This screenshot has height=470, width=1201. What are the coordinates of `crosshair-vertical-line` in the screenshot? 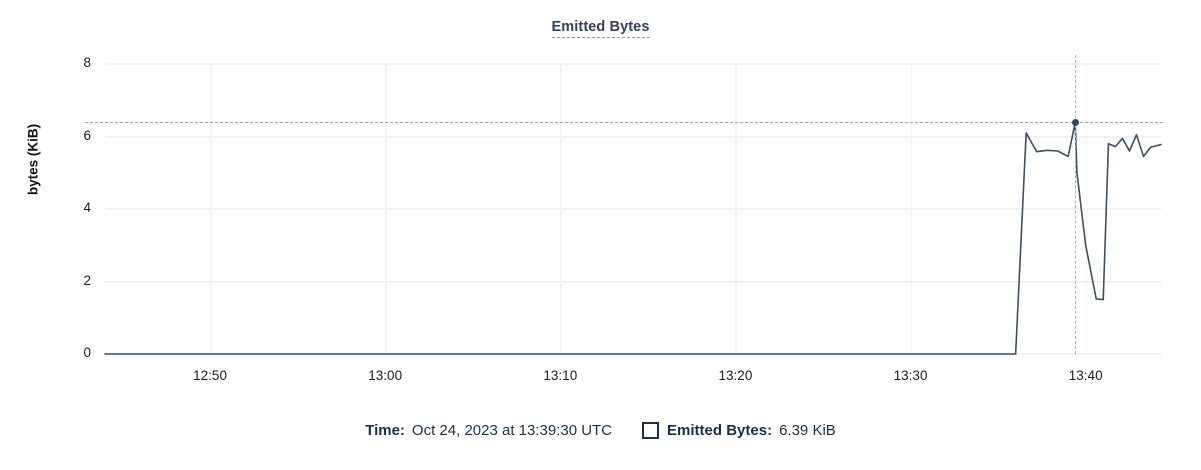 It's located at (1076, 204).